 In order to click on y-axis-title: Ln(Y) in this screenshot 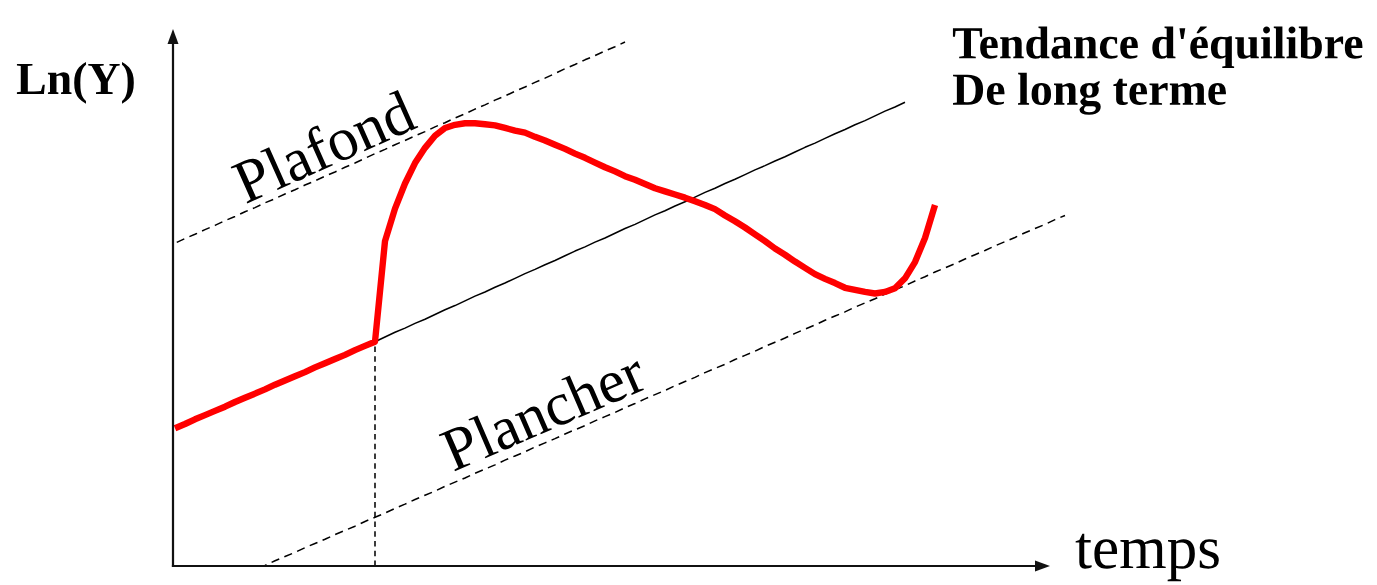, I will do `click(75, 83)`.